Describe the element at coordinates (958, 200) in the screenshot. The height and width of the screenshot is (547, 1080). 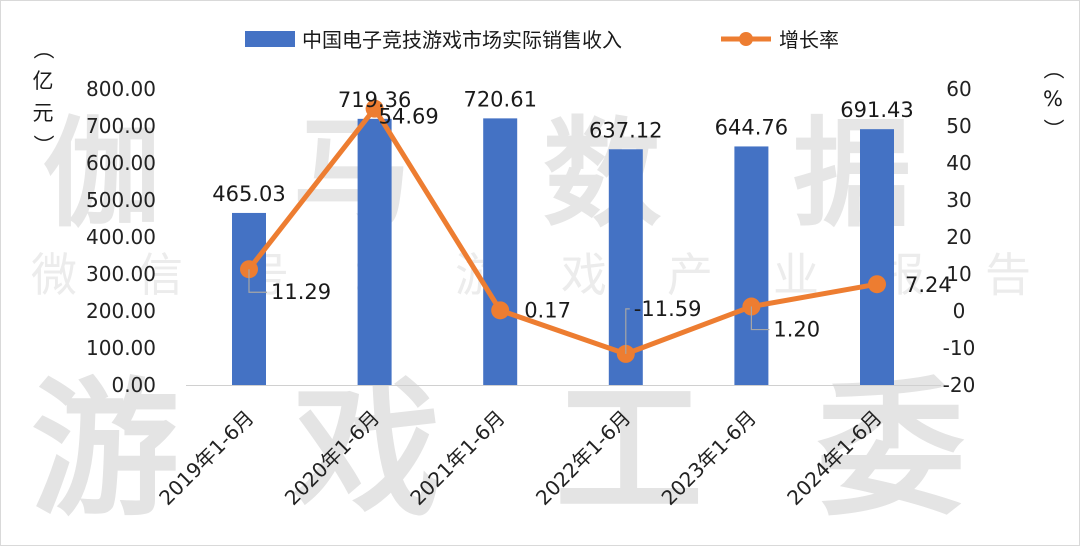
I see `y2-tick-label: 30` at that location.